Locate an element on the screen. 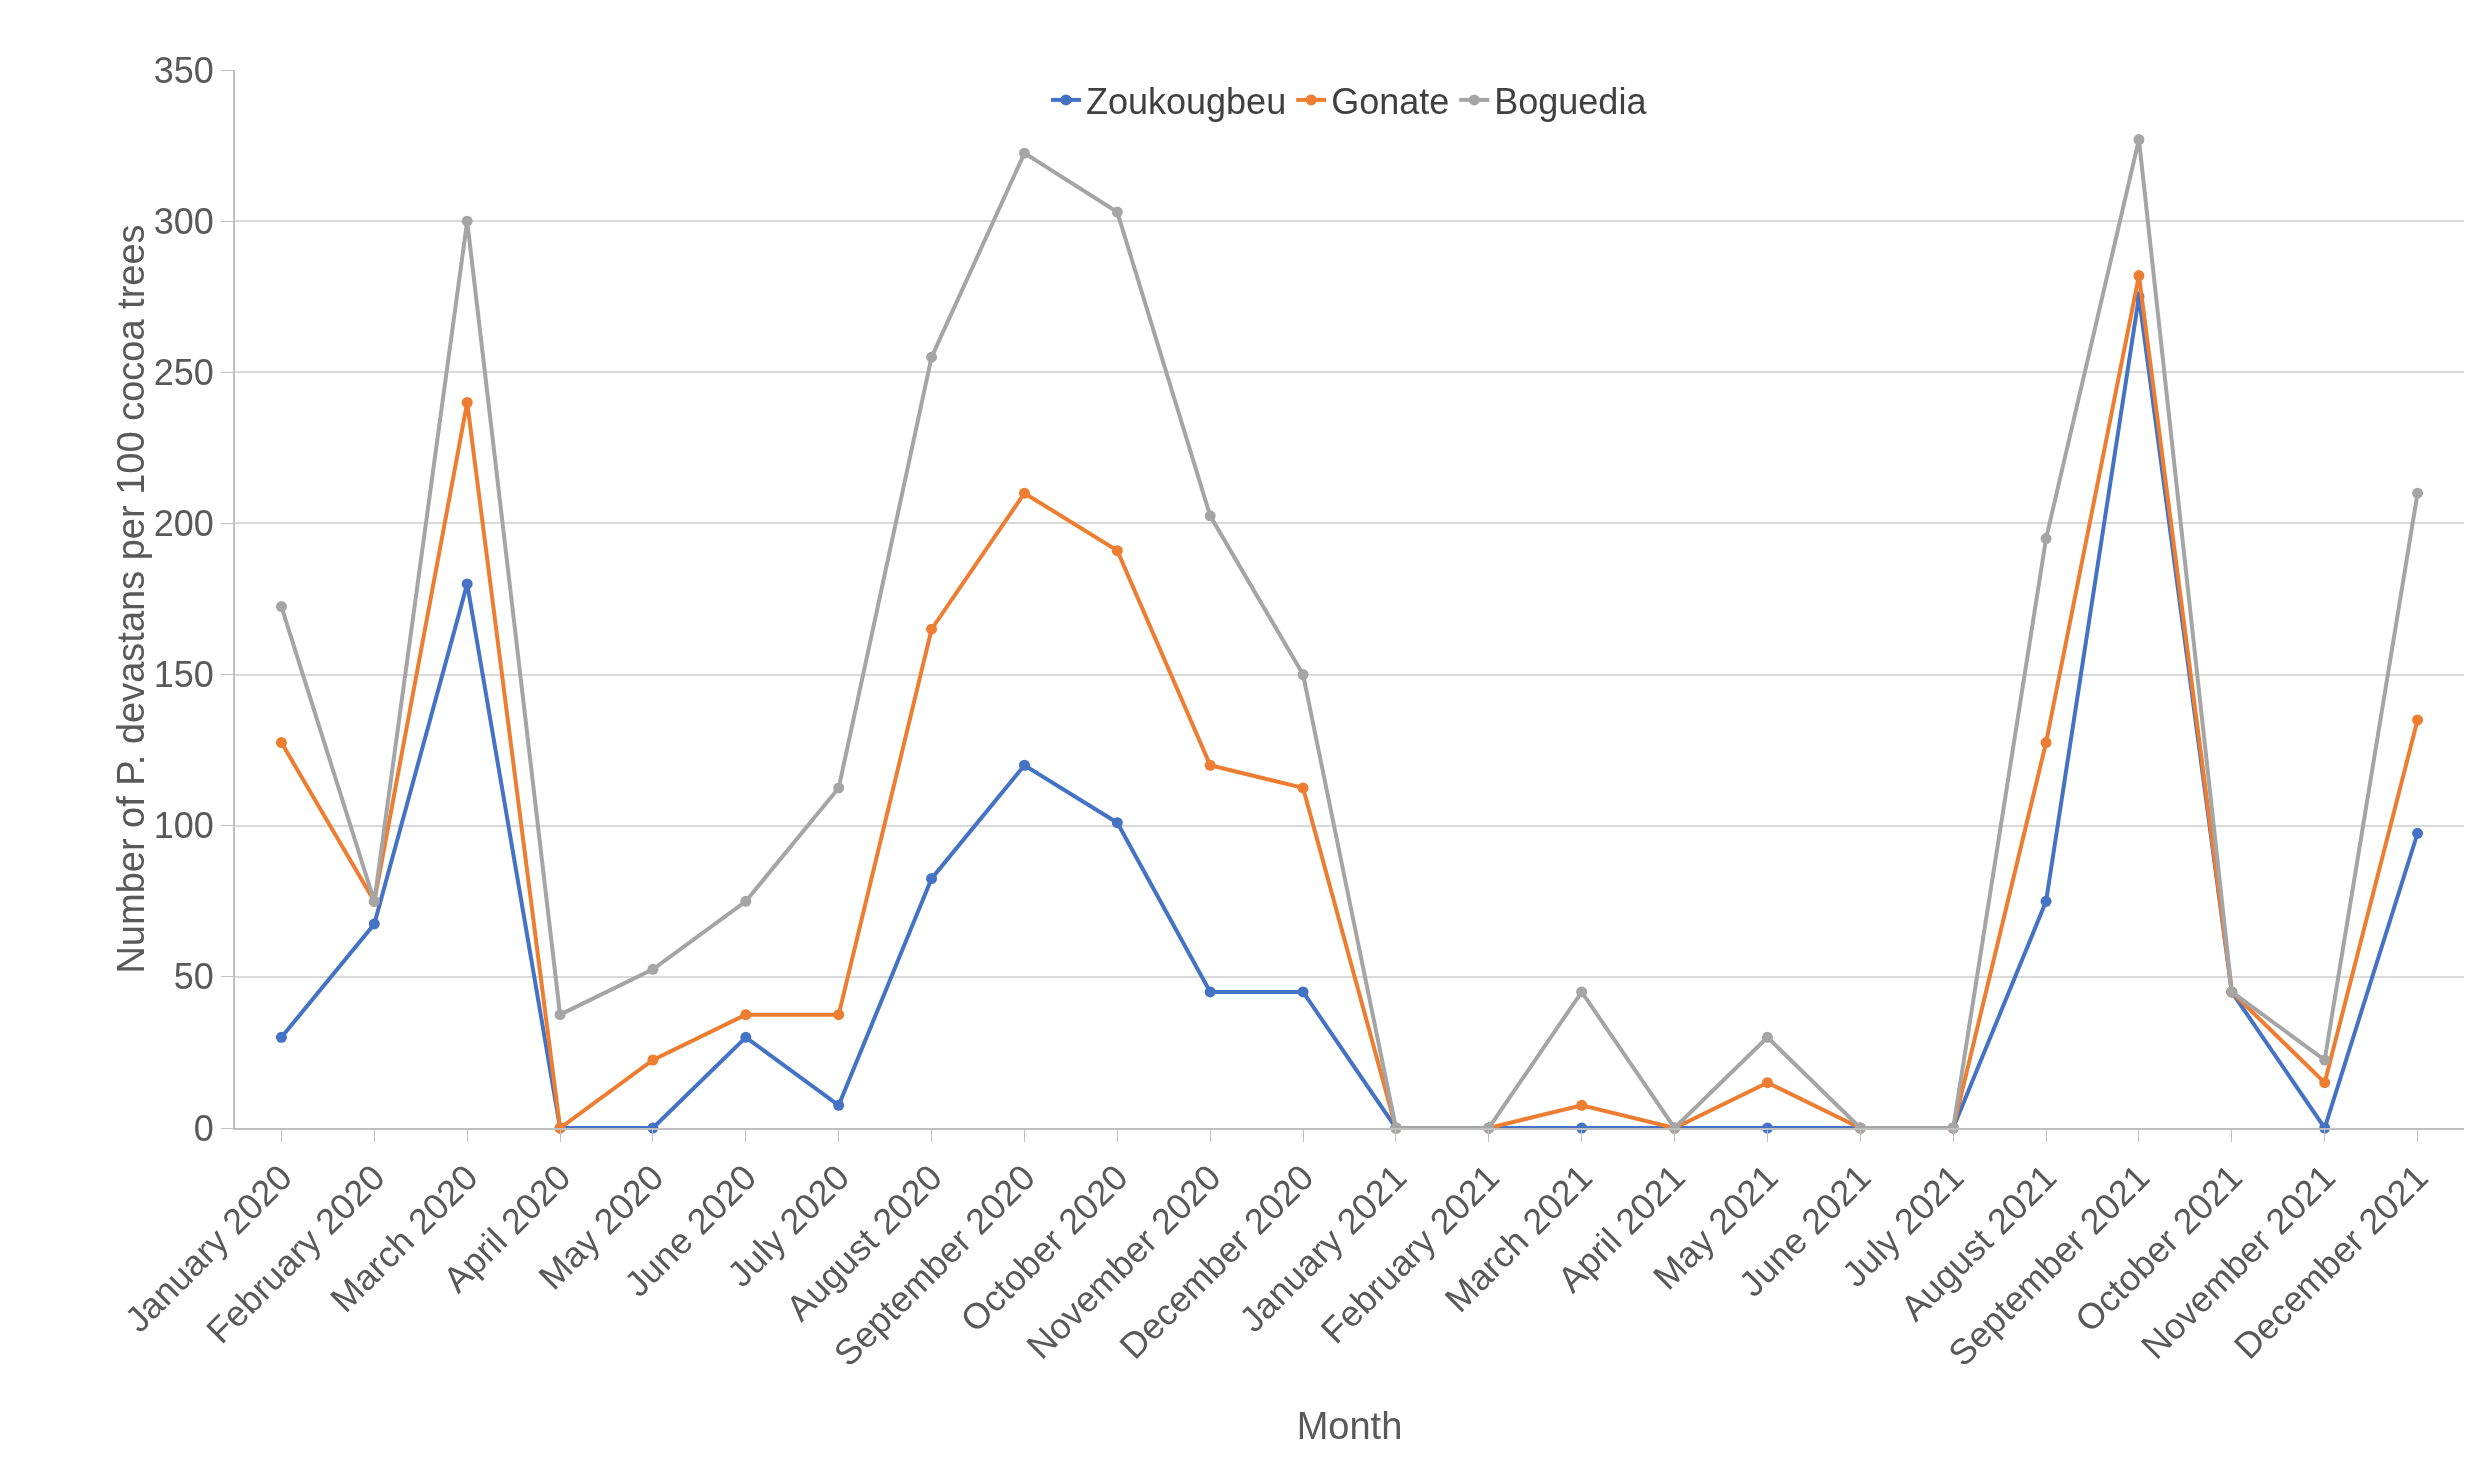 The height and width of the screenshot is (1458, 2484). legend-label: Zoukougbeu is located at coordinates (1186, 101).